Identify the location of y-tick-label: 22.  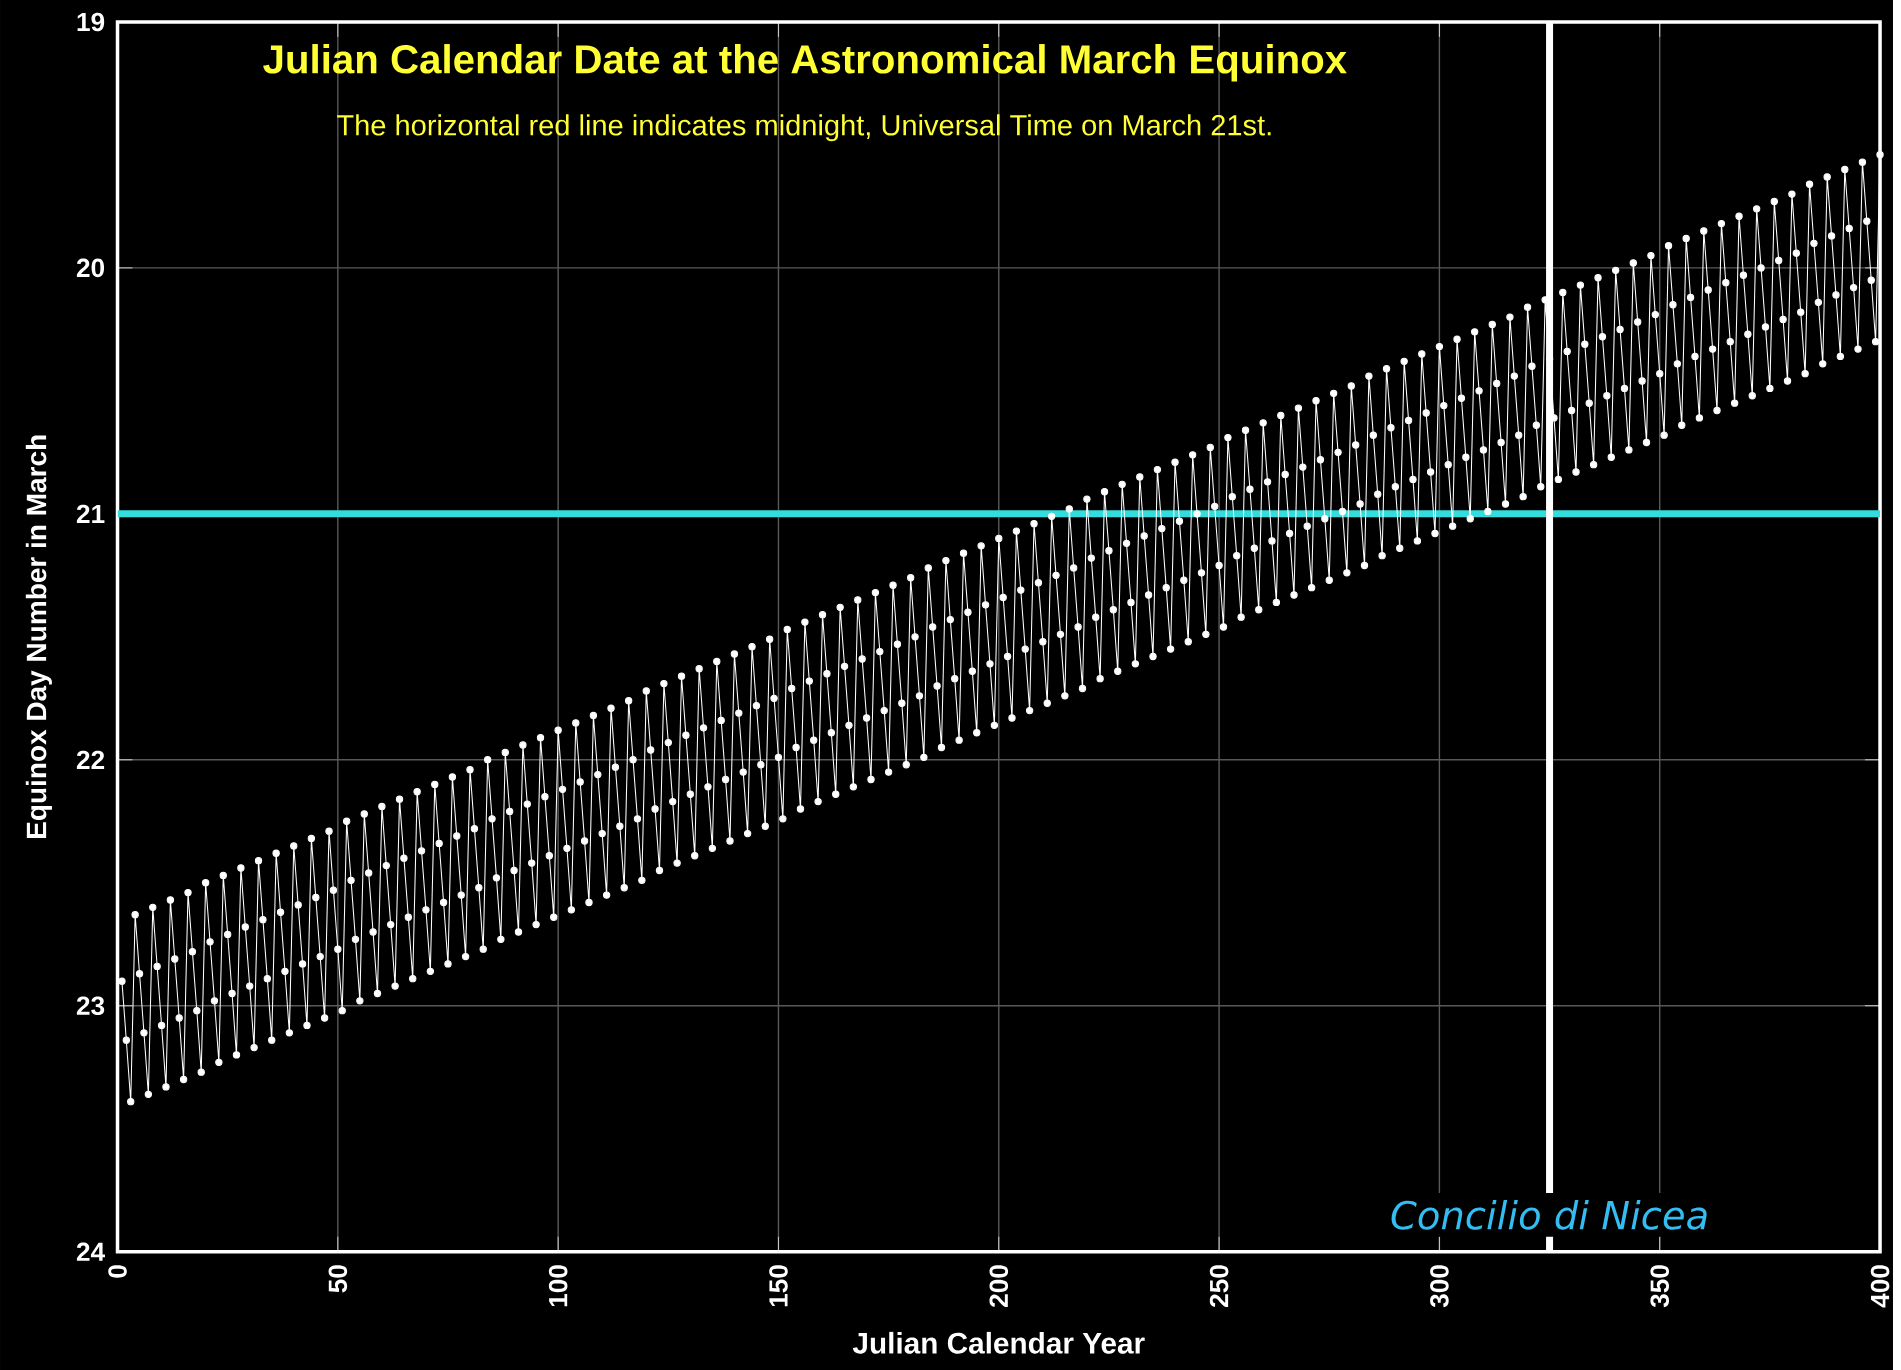
(90, 759).